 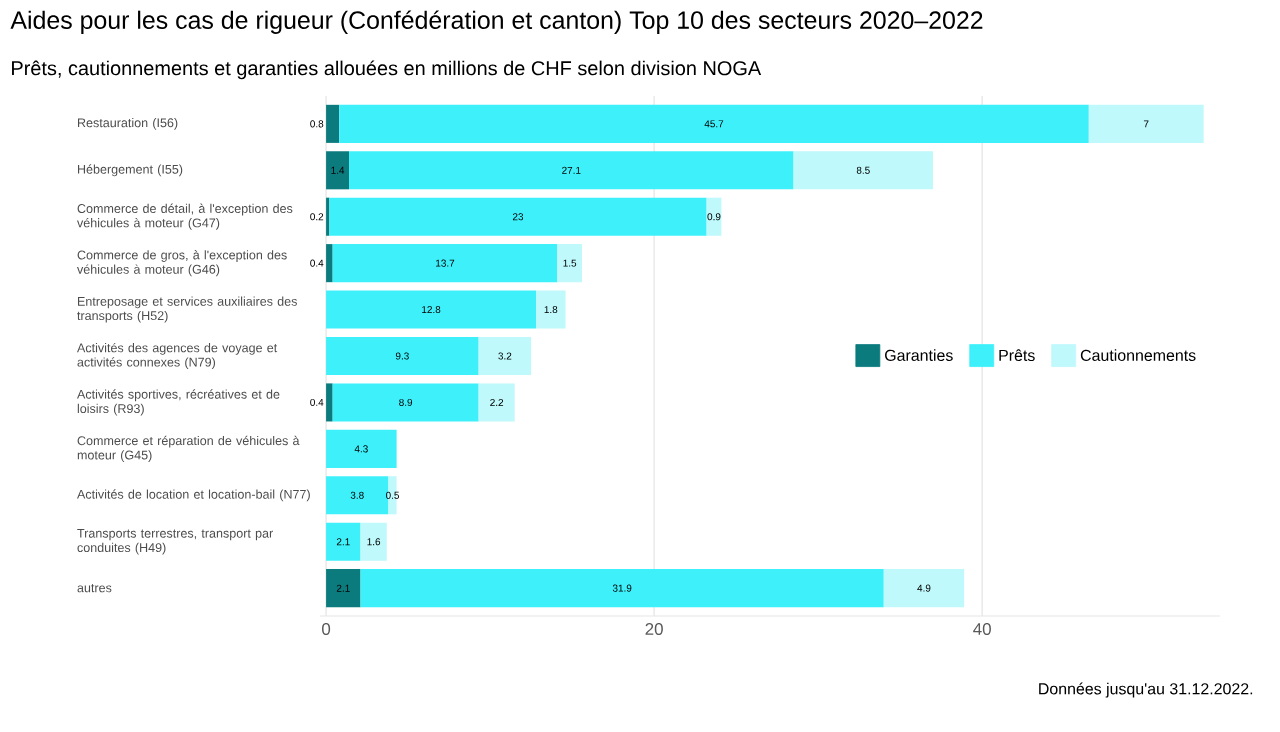 I want to click on x-tick-label: 40, so click(x=982, y=629).